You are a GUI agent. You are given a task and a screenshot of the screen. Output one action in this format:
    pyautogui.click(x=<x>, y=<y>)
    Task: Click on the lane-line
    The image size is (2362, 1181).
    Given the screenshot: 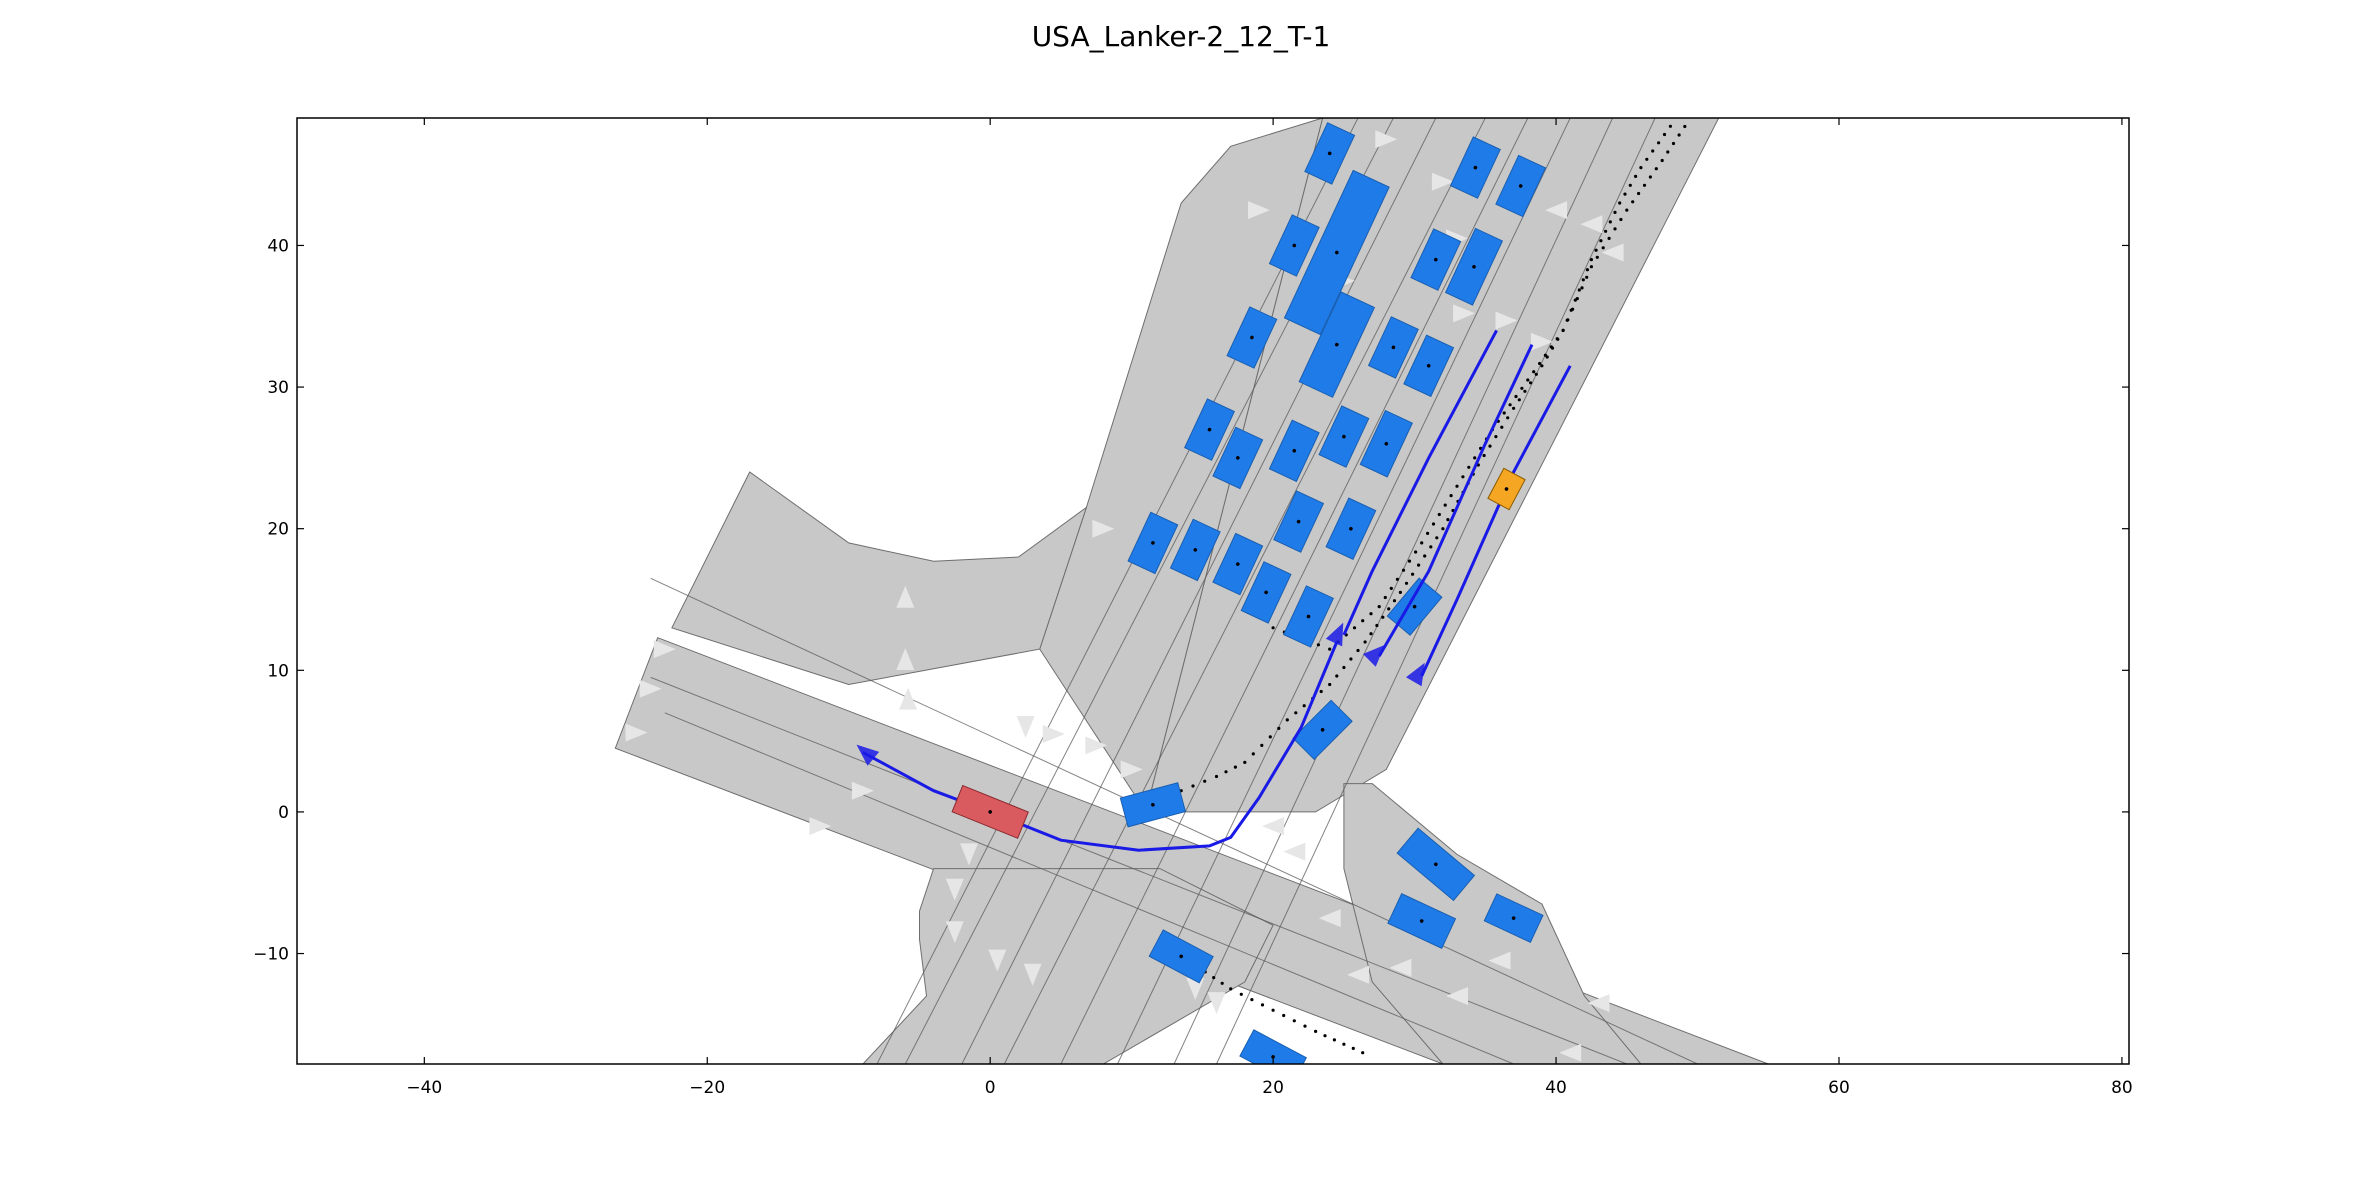 What is the action you would take?
    pyautogui.click(x=1393, y=591)
    